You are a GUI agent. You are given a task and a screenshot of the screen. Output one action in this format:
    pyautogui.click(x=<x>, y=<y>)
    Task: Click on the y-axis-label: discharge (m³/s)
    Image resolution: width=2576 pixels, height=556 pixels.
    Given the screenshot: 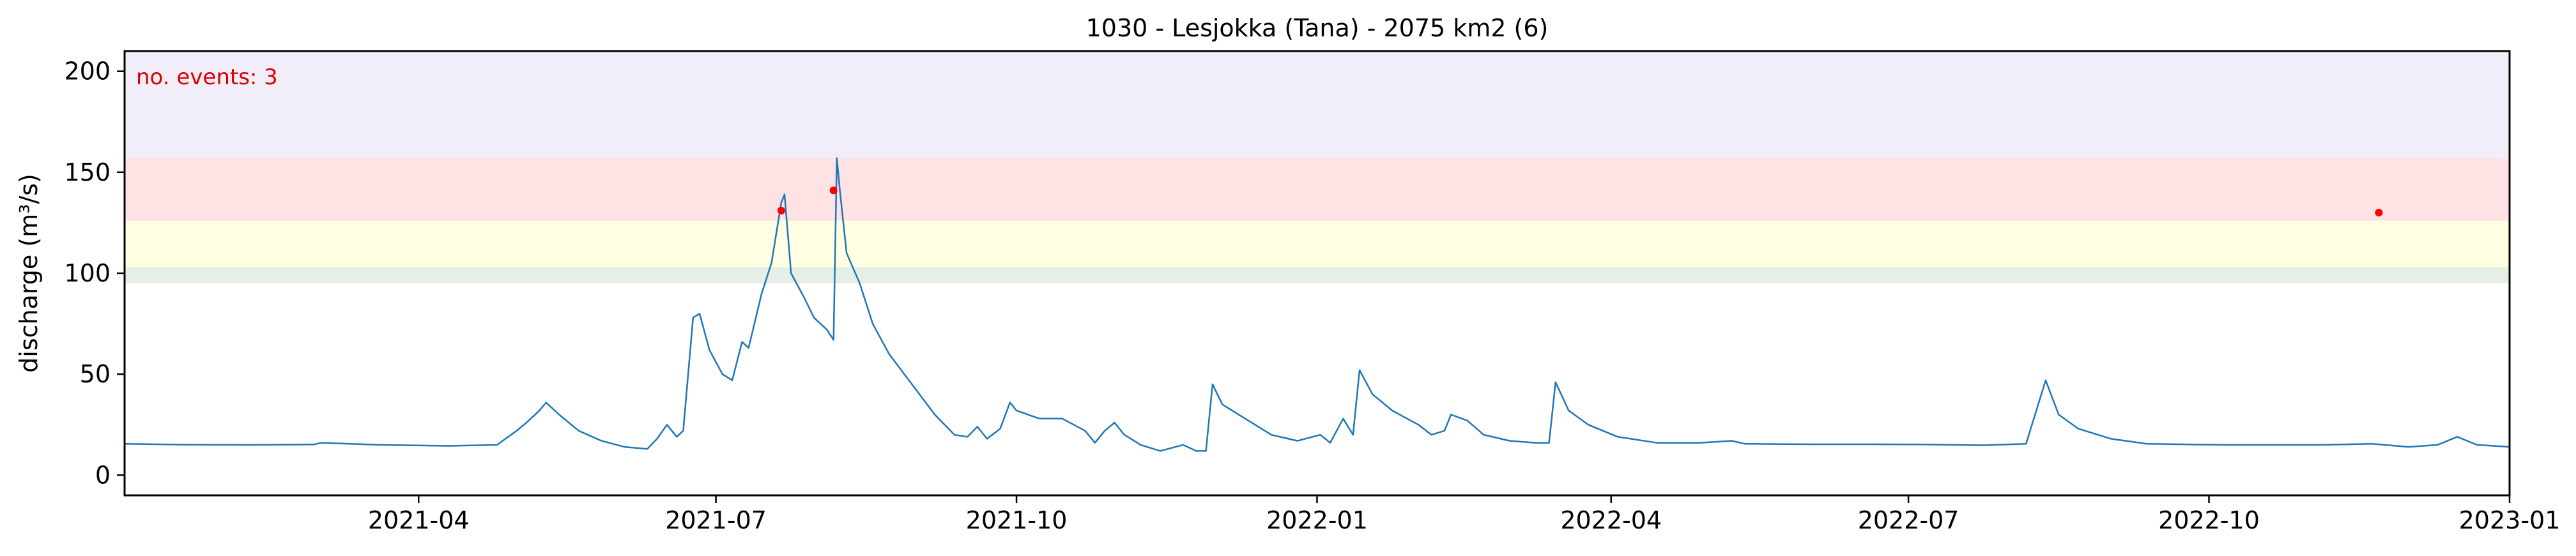 What is the action you would take?
    pyautogui.click(x=29, y=273)
    